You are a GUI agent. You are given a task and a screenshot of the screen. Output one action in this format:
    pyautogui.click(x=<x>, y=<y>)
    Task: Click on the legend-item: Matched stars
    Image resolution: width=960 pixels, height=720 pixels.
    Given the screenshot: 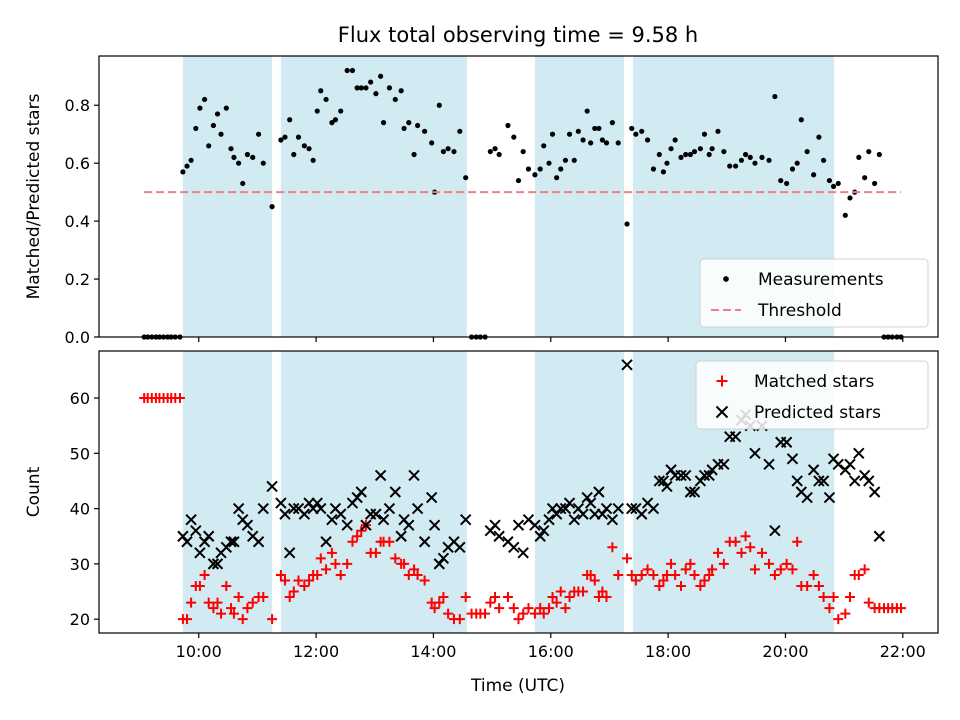 What is the action you would take?
    pyautogui.click(x=795, y=382)
    